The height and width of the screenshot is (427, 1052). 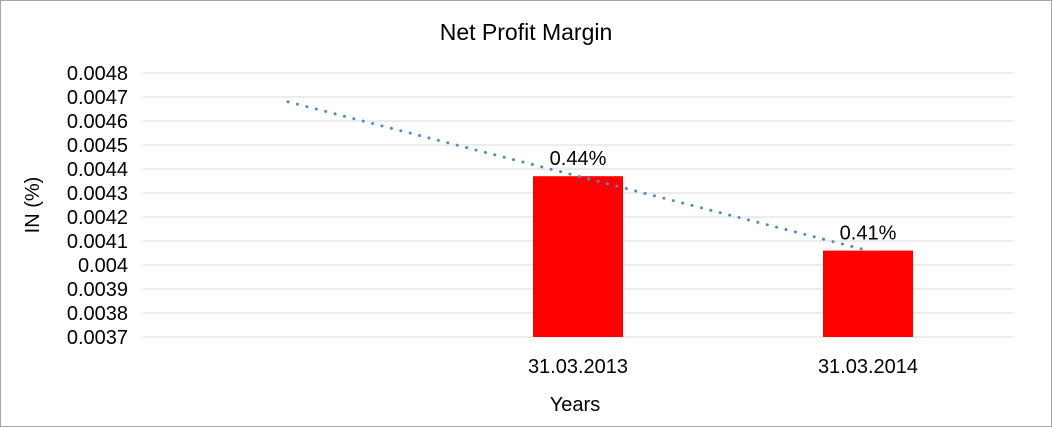 I want to click on y-tick-label: 0.004, so click(x=103, y=266).